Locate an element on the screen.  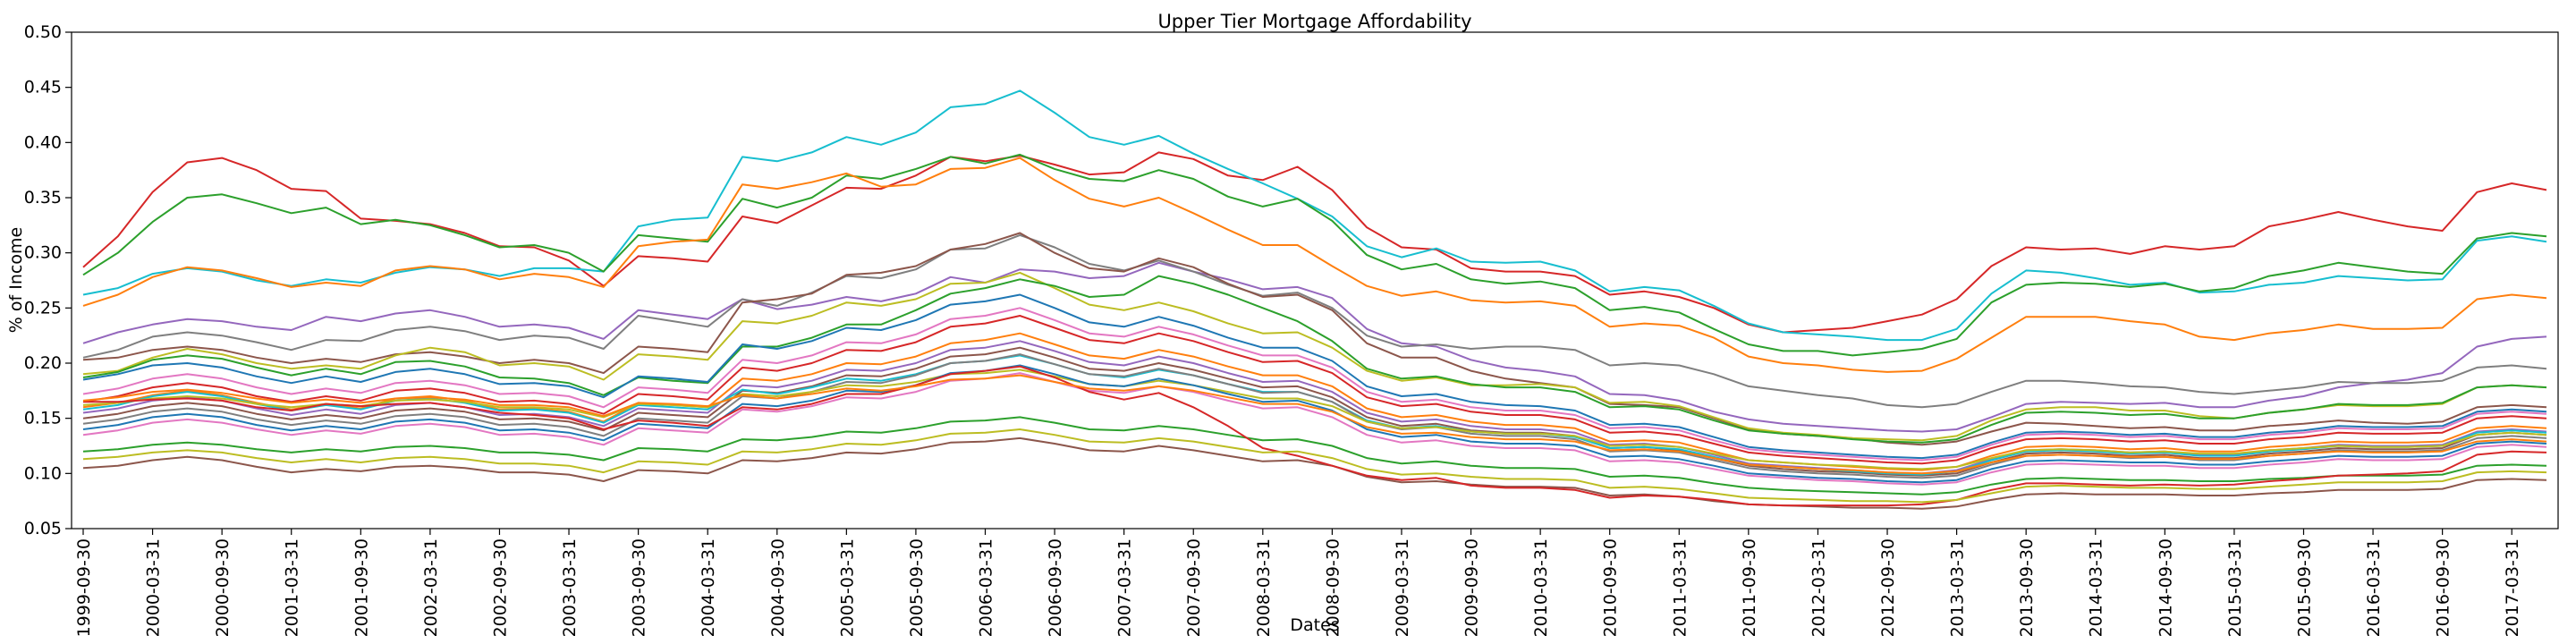
x-tick-label: 2012-03-31 is located at coordinates (1818, 587).